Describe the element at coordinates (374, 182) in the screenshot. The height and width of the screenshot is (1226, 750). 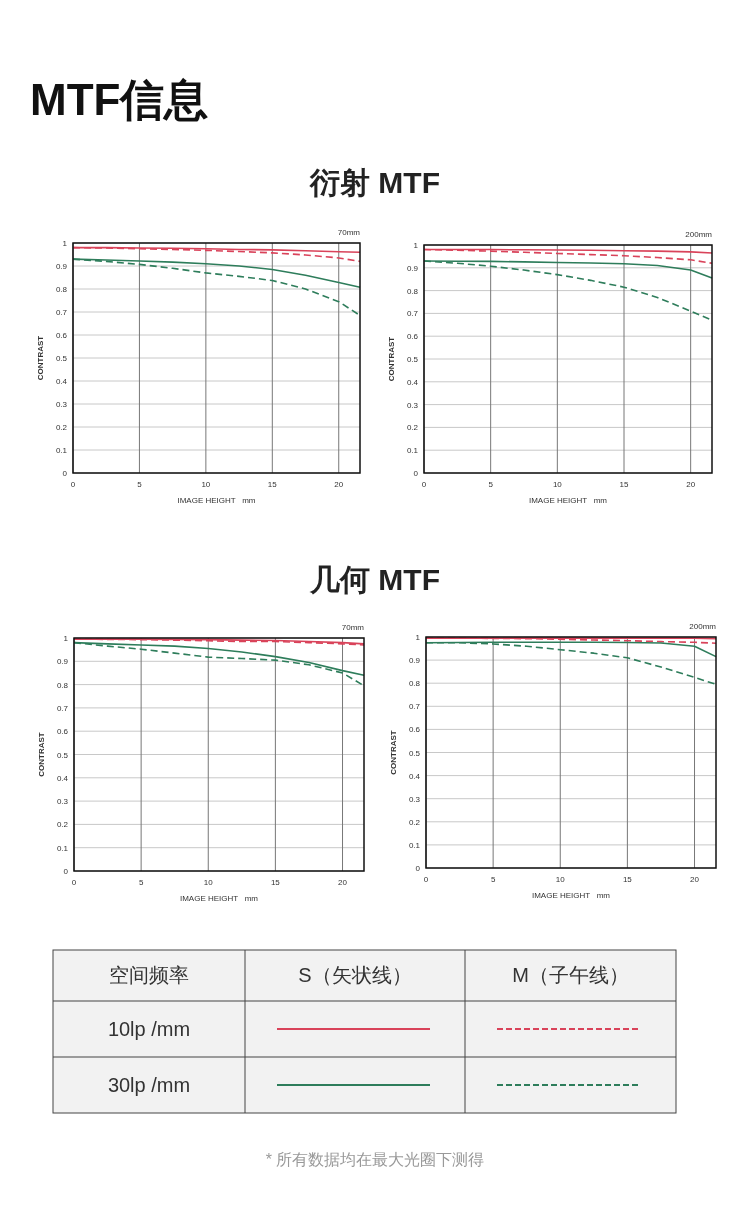
I see `chart-title: 衍射 MTF` at that location.